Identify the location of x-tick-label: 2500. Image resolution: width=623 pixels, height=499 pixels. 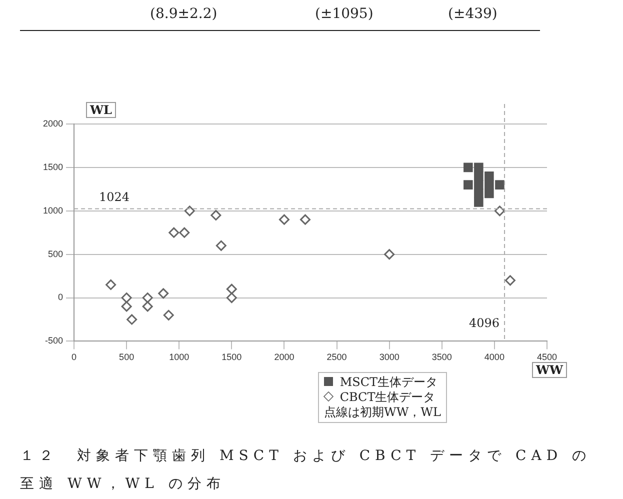
(336, 357).